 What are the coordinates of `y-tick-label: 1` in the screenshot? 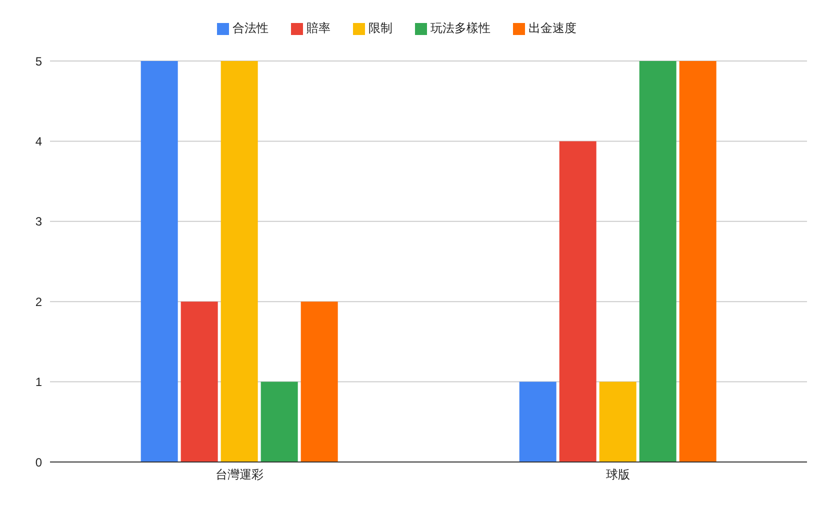 It's located at (38, 382).